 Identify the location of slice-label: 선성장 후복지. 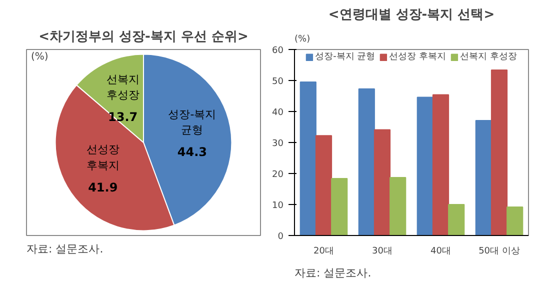
(103, 157).